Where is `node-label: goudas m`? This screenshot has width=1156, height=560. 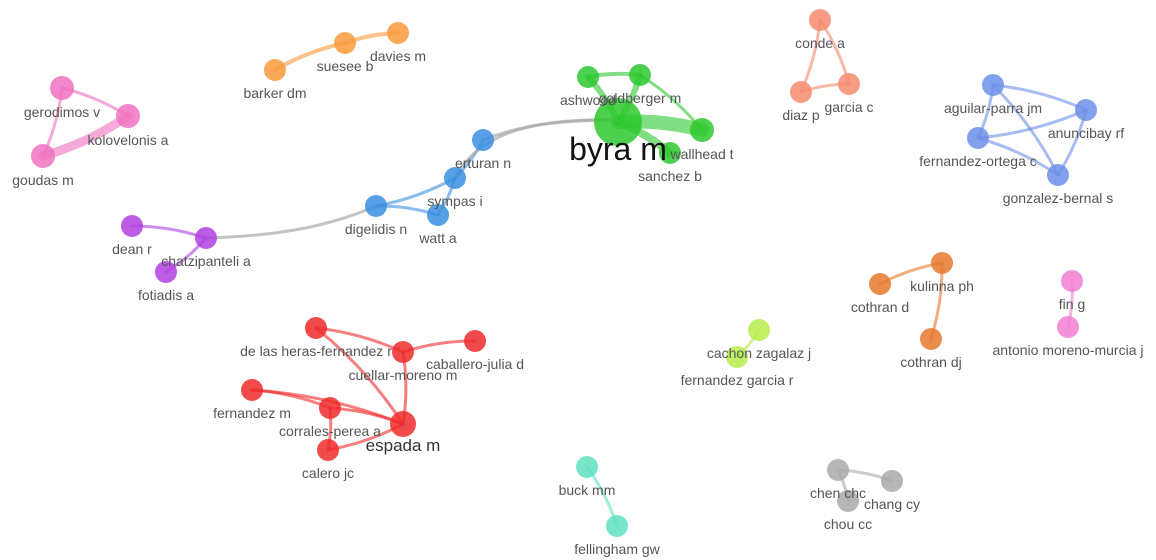
node-label: goudas m is located at coordinates (42, 180).